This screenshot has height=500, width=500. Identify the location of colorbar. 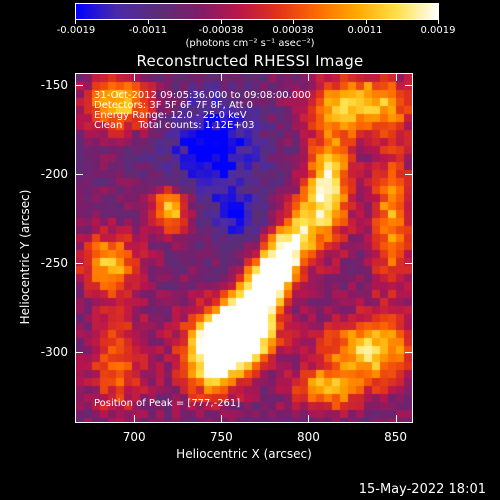
(257, 11).